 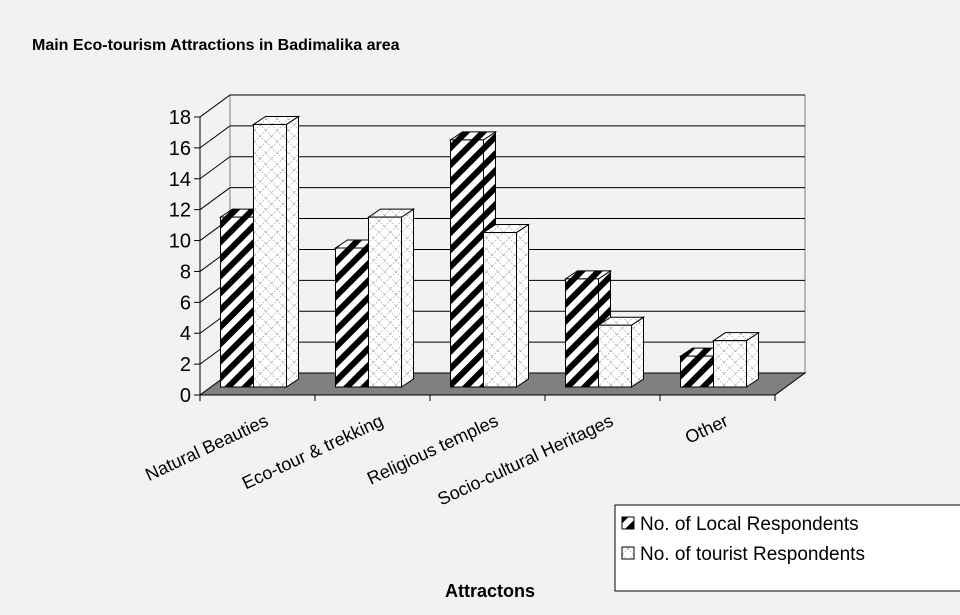 I want to click on x-axis-title: Attractons, so click(x=490, y=591).